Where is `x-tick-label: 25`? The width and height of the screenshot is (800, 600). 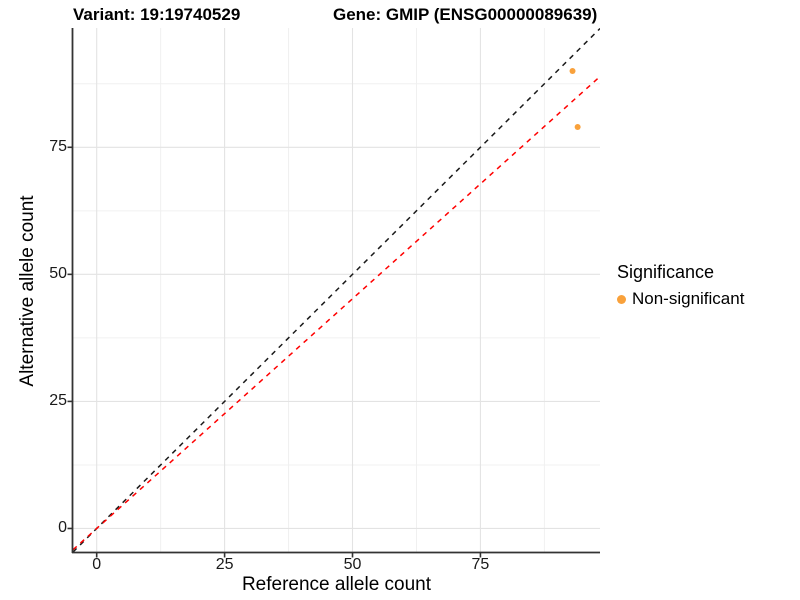 x-tick-label: 25 is located at coordinates (224, 564).